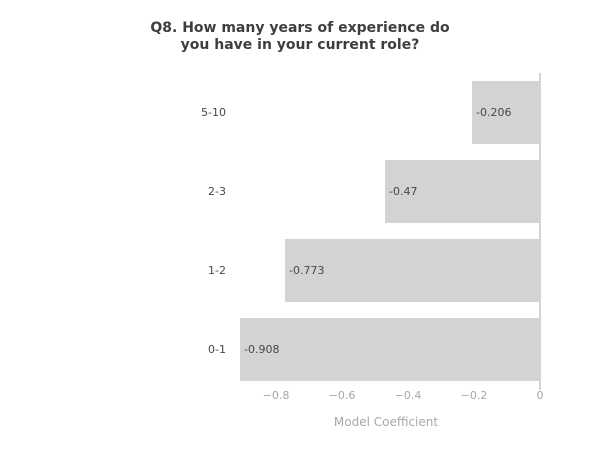 This screenshot has width=600, height=450. I want to click on bar-value-label: -0.773, so click(307, 270).